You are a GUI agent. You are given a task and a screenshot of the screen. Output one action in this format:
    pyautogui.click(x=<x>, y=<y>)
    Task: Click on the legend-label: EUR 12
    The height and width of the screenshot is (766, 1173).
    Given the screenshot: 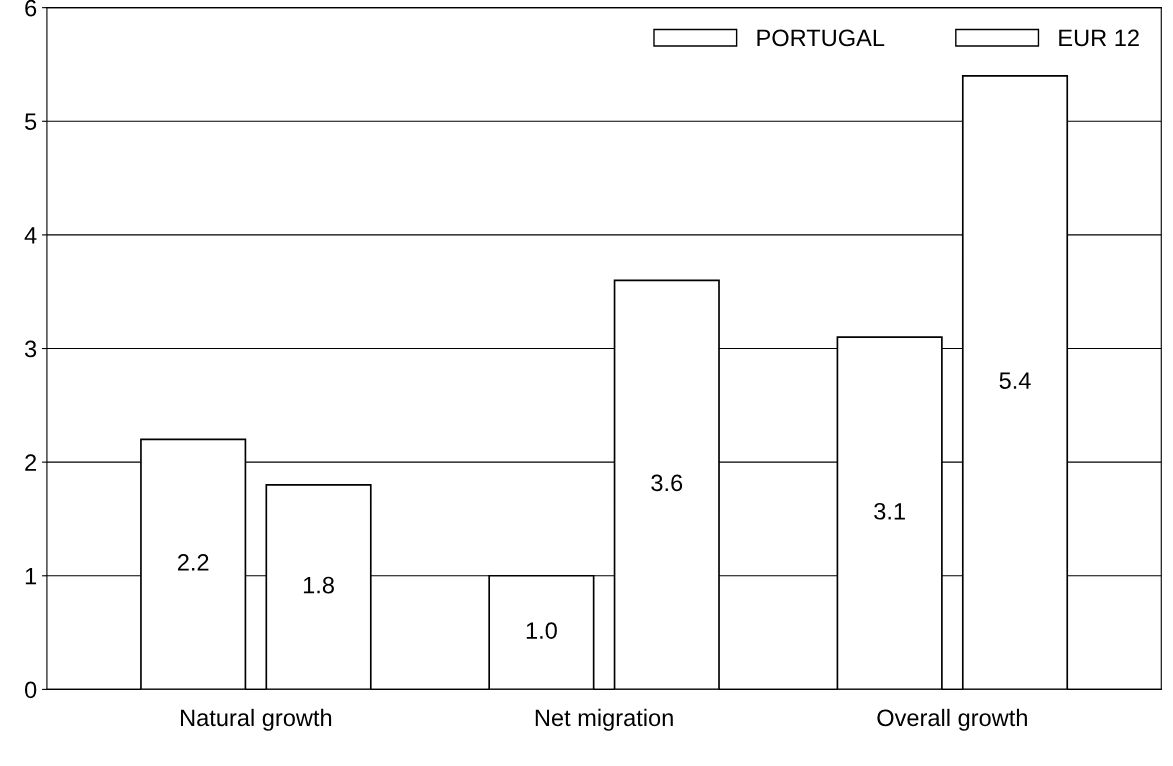 What is the action you would take?
    pyautogui.click(x=1099, y=38)
    